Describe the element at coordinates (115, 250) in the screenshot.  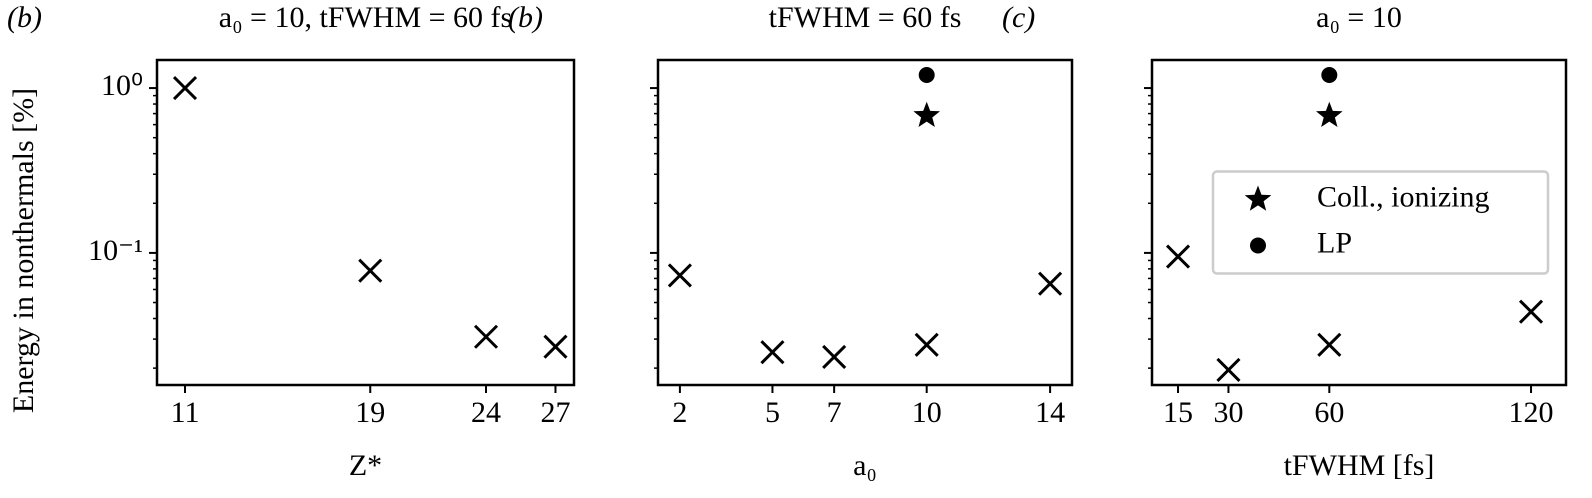
I see `y-tick-label: 10⁻¹` at that location.